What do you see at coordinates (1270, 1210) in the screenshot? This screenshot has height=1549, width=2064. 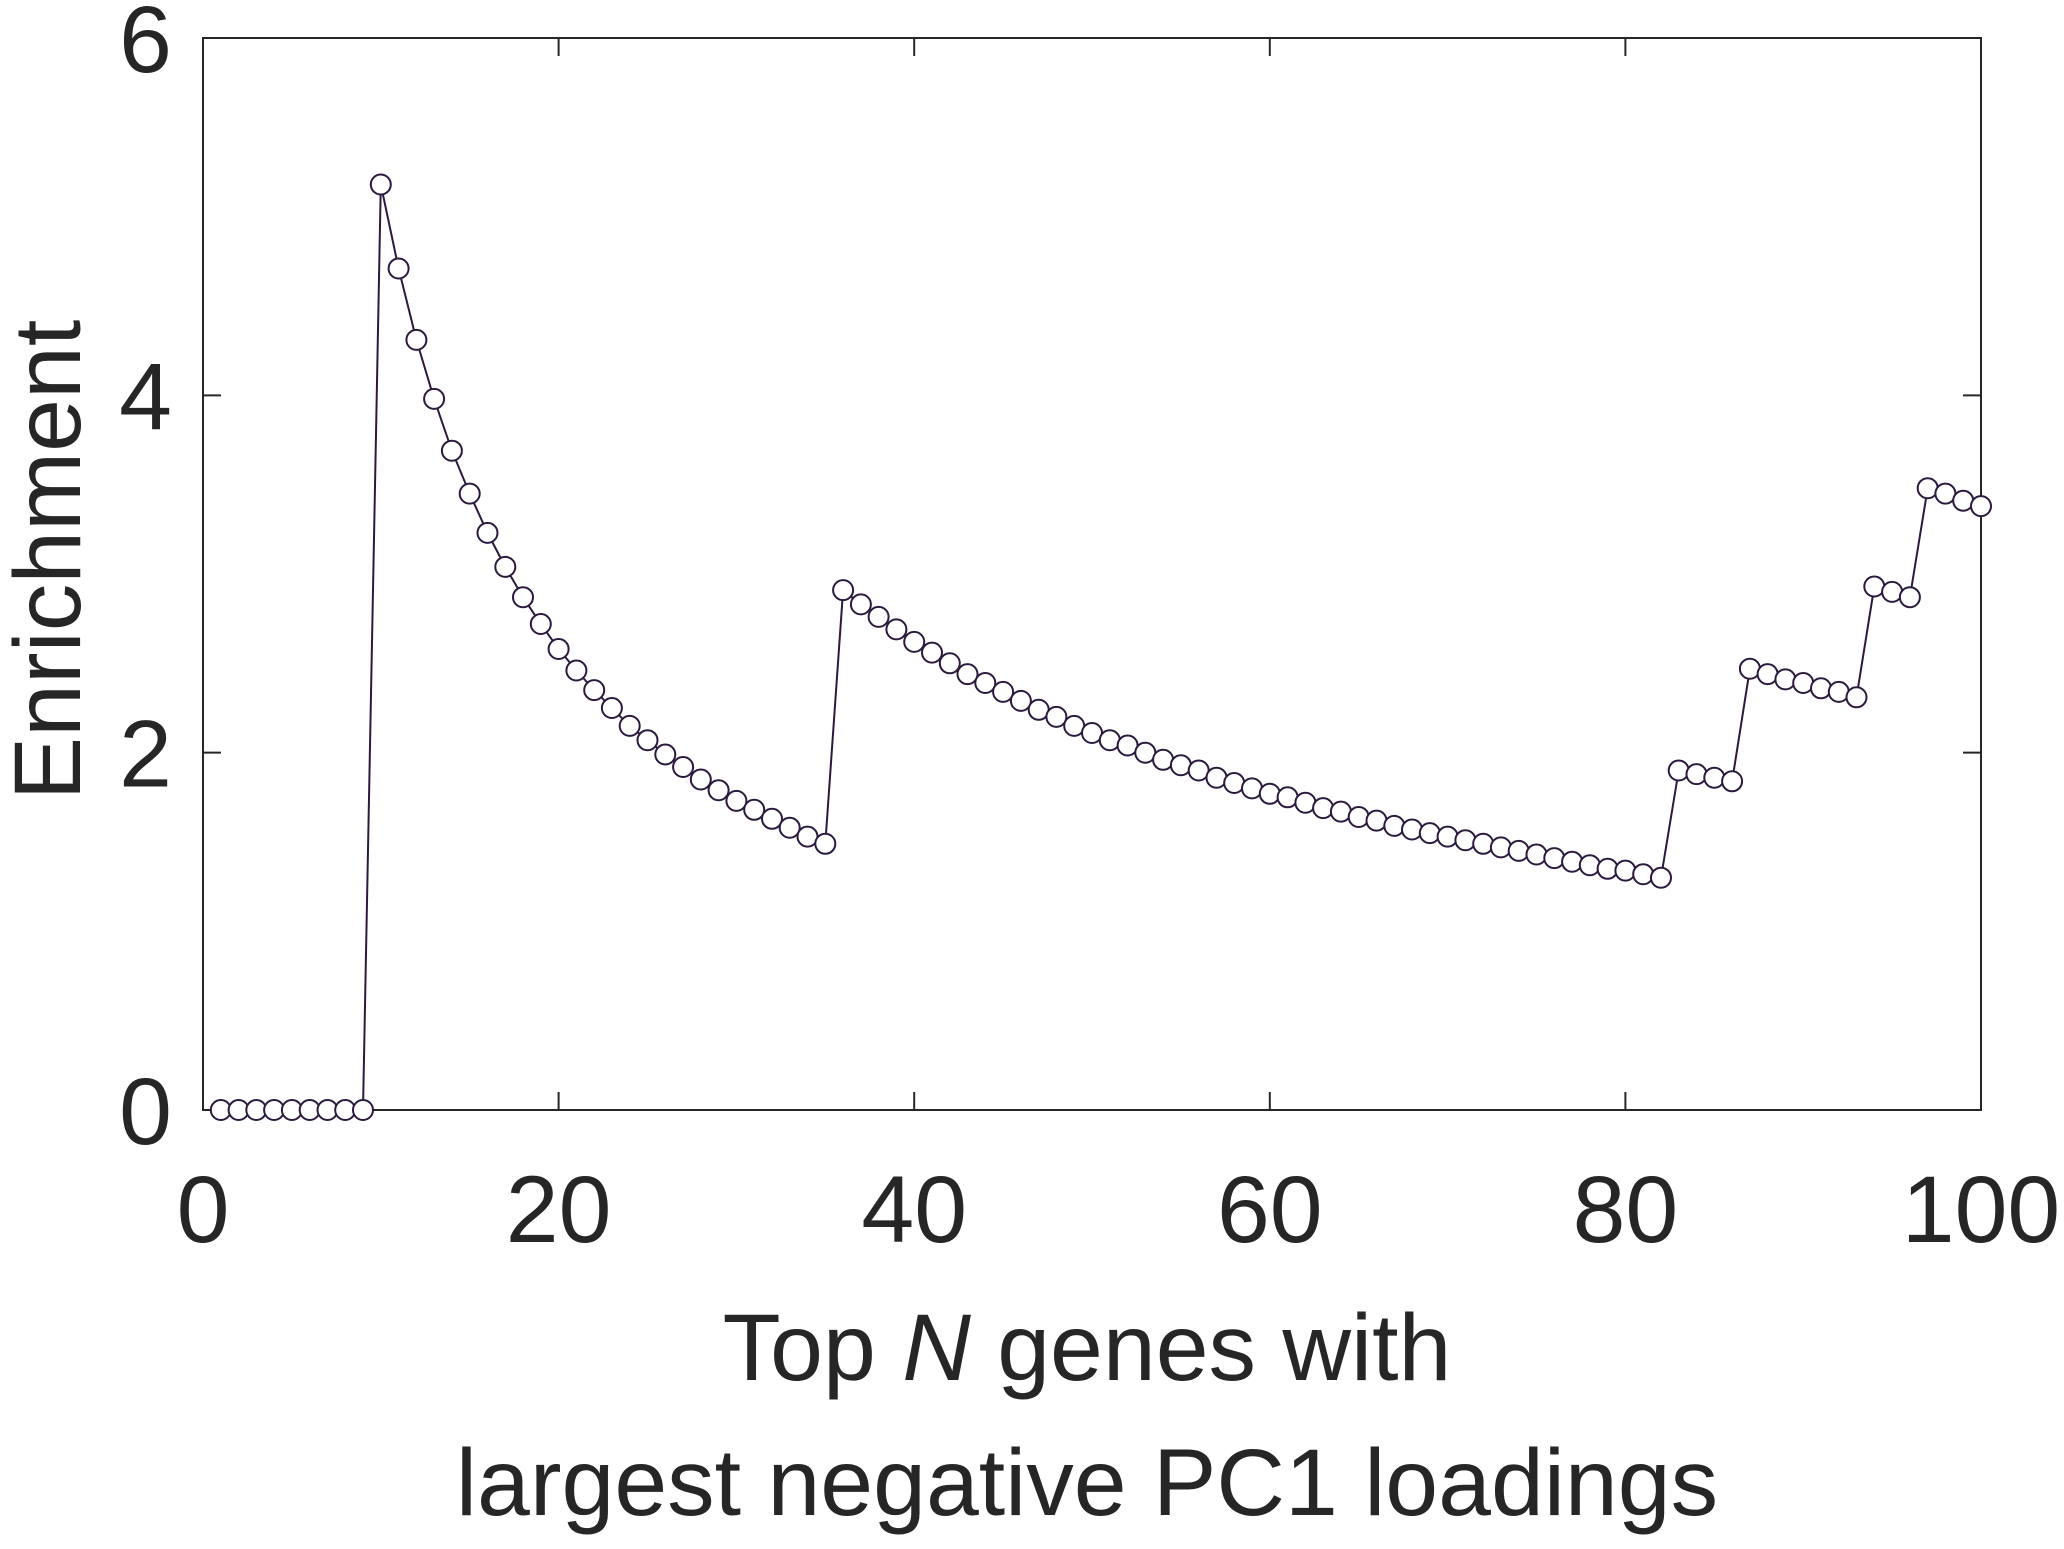 I see `x-tick-label: 60` at bounding box center [1270, 1210].